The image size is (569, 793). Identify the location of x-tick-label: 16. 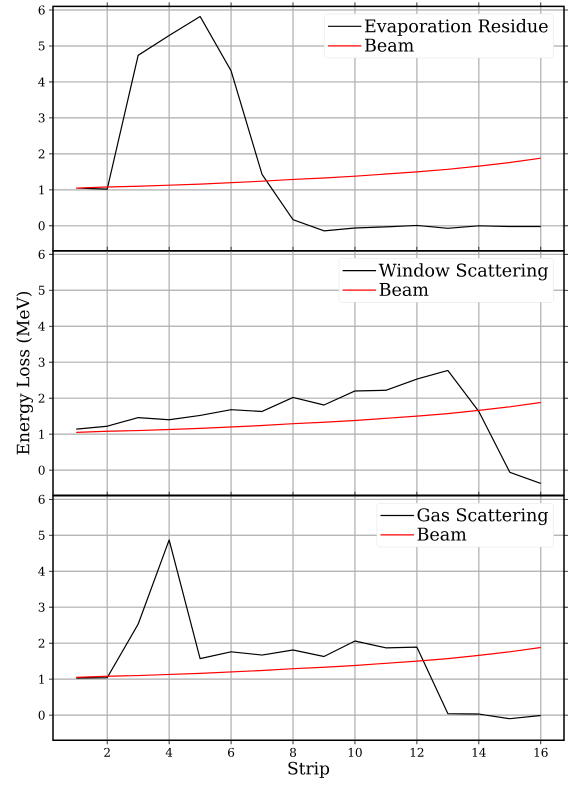
(541, 752).